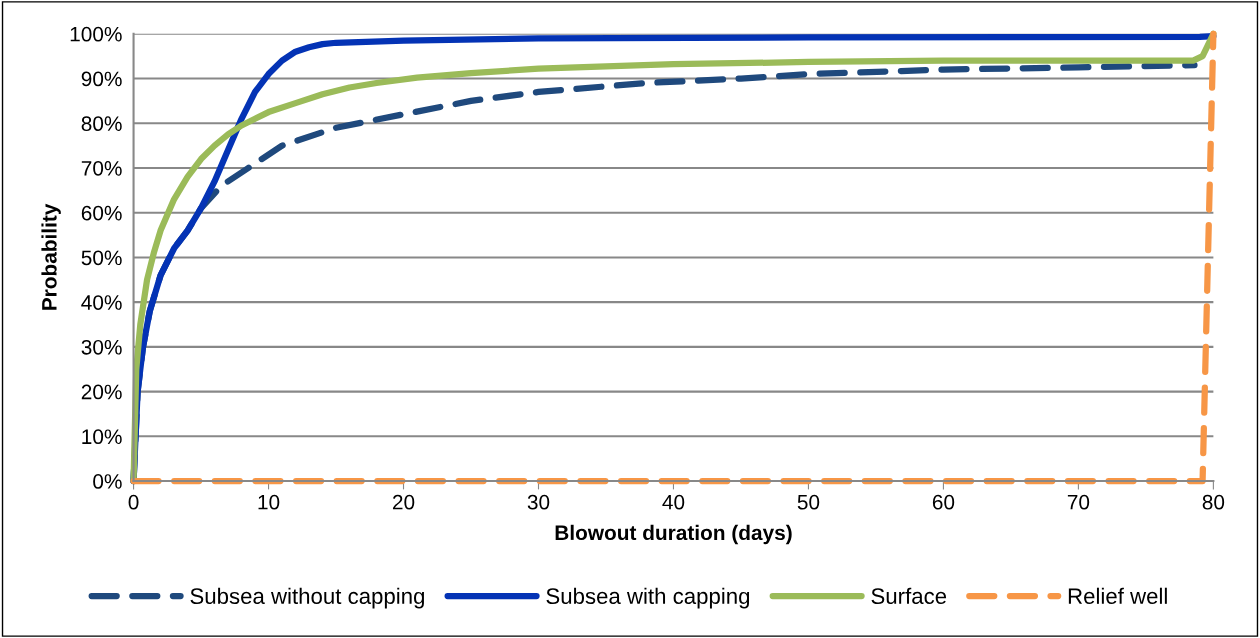 This screenshot has width=1260, height=638. Describe the element at coordinates (1078, 502) in the screenshot. I see `x-tick-label: 70` at that location.